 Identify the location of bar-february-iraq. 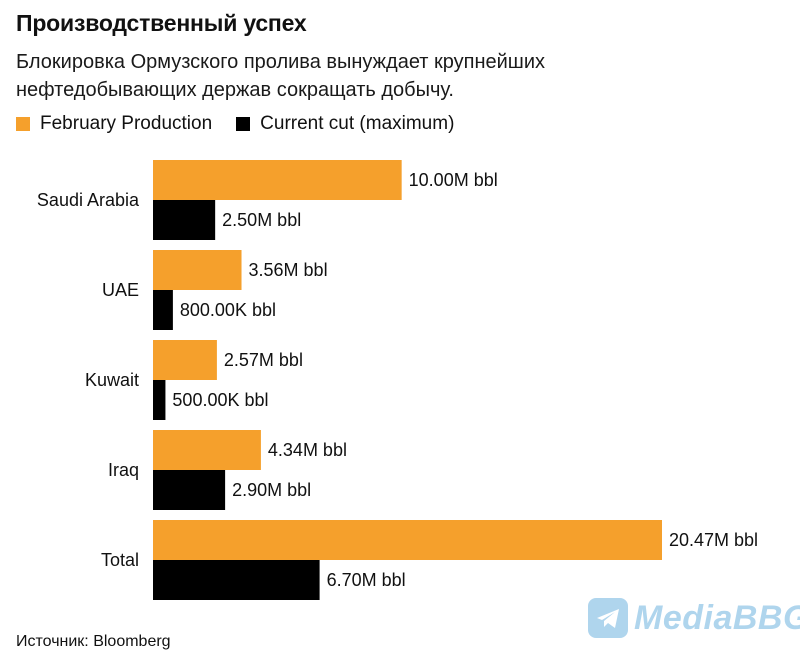
(207, 450).